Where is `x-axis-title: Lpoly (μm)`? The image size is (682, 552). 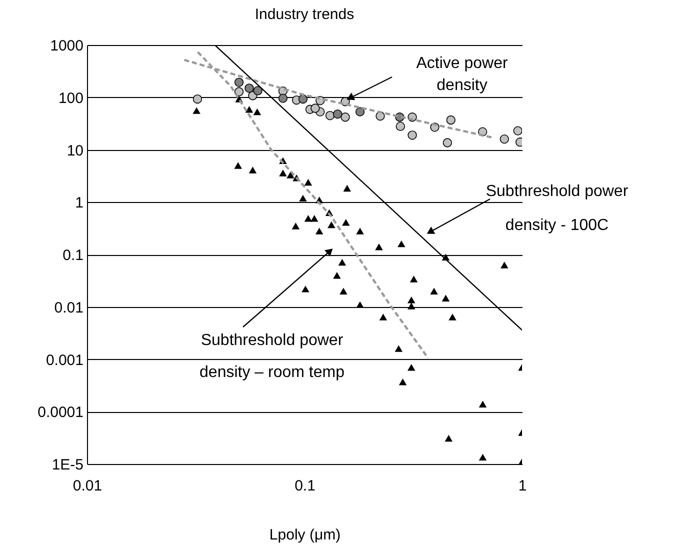
x-axis-title: Lpoly (μm) is located at coordinates (305, 535).